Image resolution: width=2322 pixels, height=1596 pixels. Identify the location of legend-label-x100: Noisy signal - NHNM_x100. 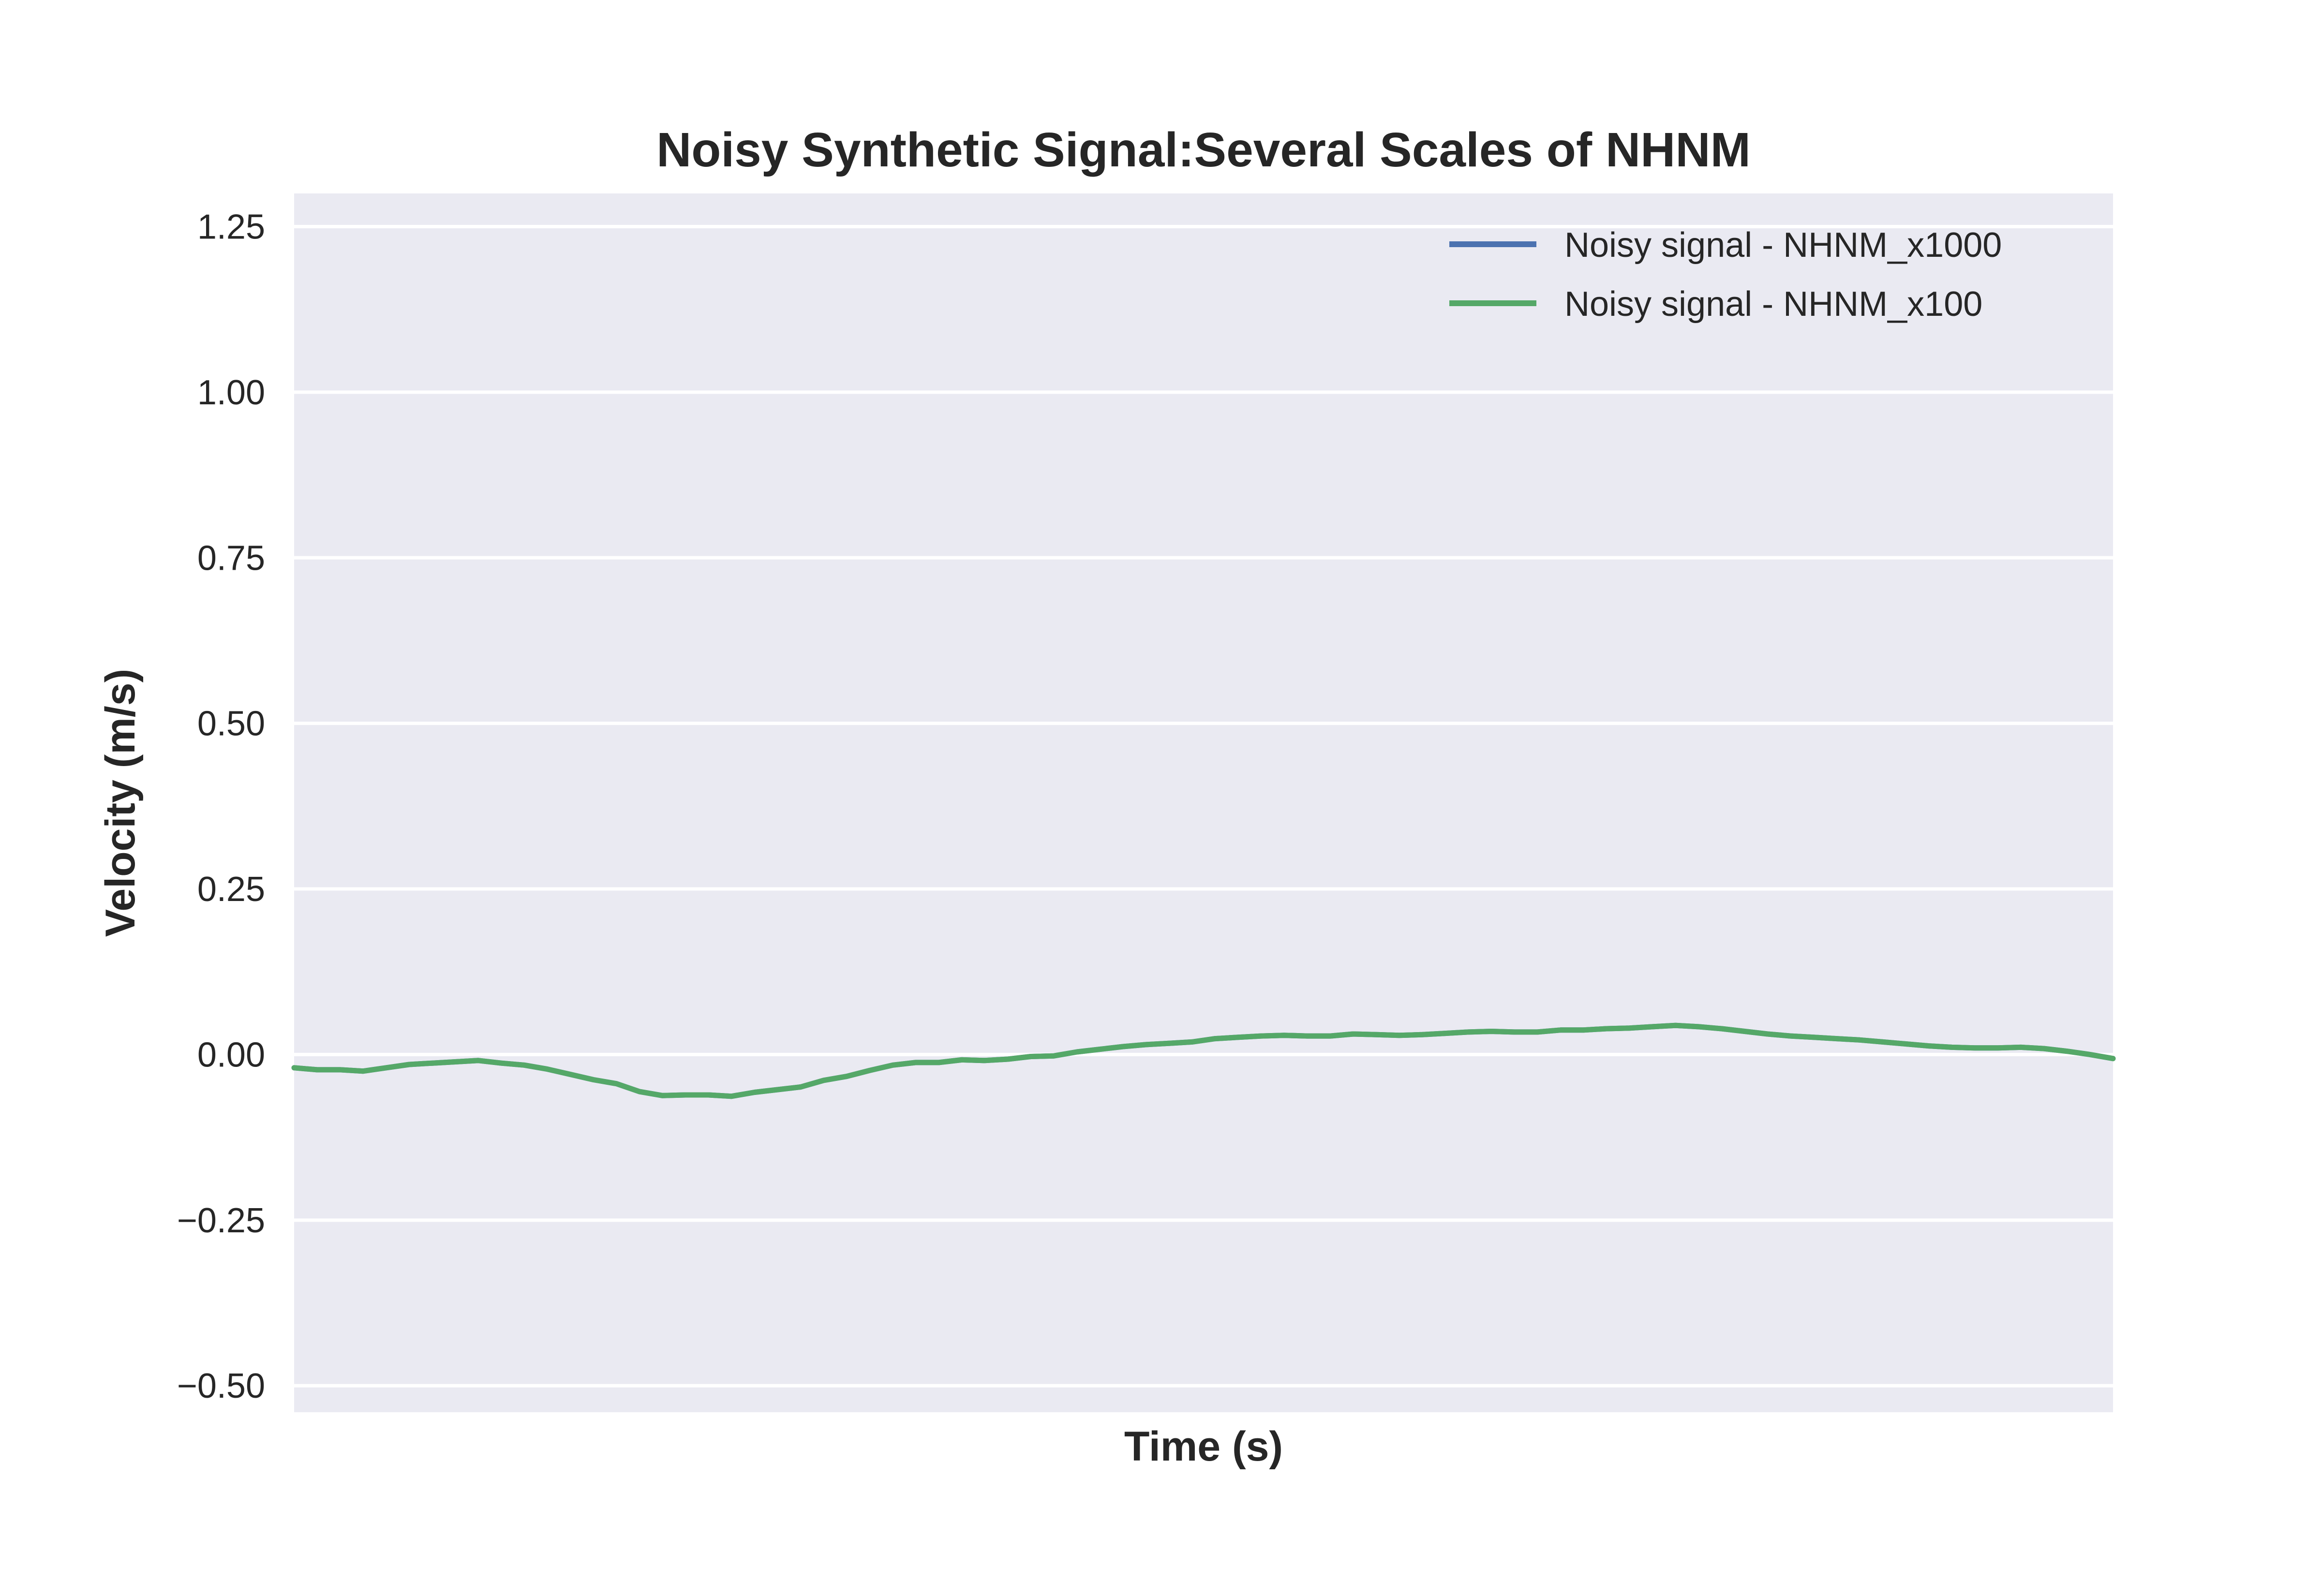
(1773, 304).